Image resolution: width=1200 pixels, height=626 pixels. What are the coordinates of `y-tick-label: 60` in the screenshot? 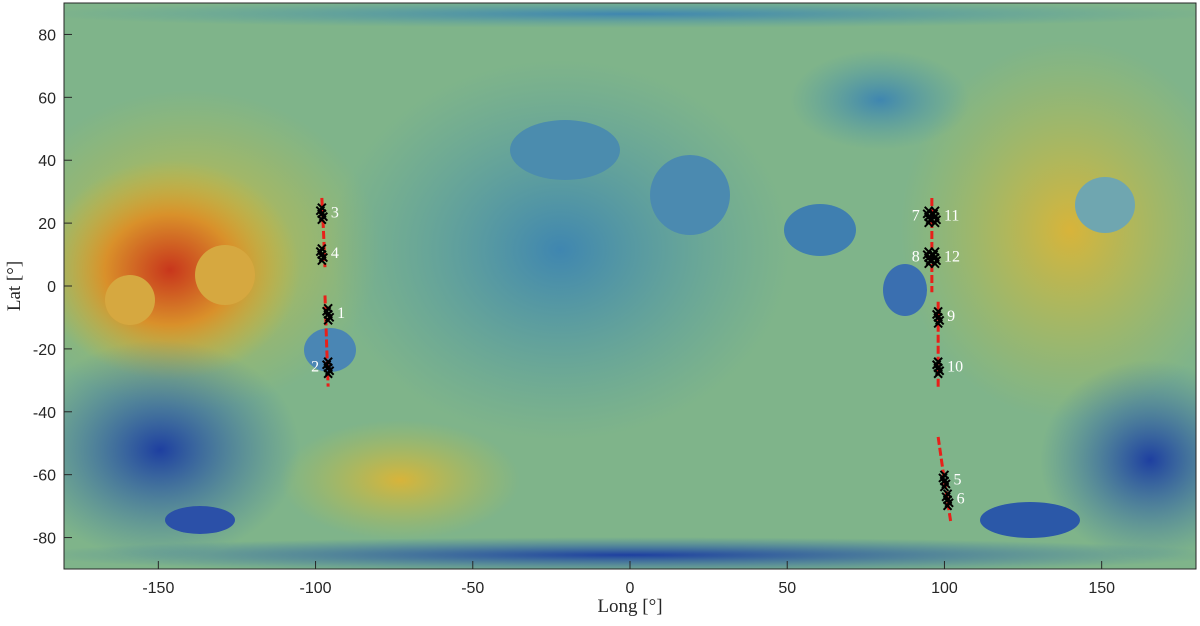 It's located at (47, 98).